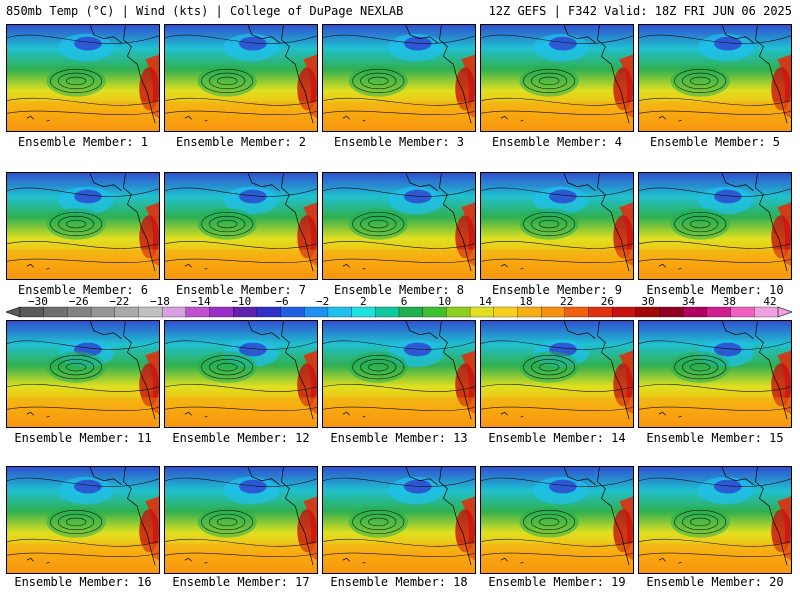 The width and height of the screenshot is (800, 600). What do you see at coordinates (241, 301) in the screenshot?
I see `colorbar-tick-label: −10` at bounding box center [241, 301].